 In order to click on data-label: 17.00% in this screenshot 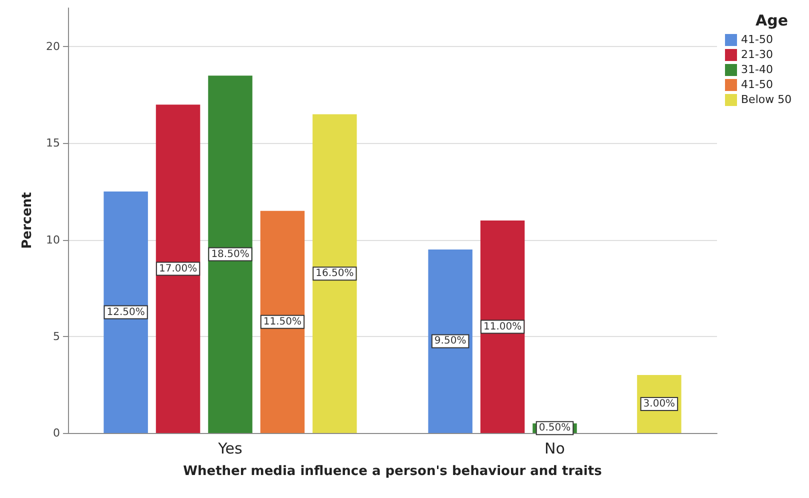, I will do `click(178, 268)`.